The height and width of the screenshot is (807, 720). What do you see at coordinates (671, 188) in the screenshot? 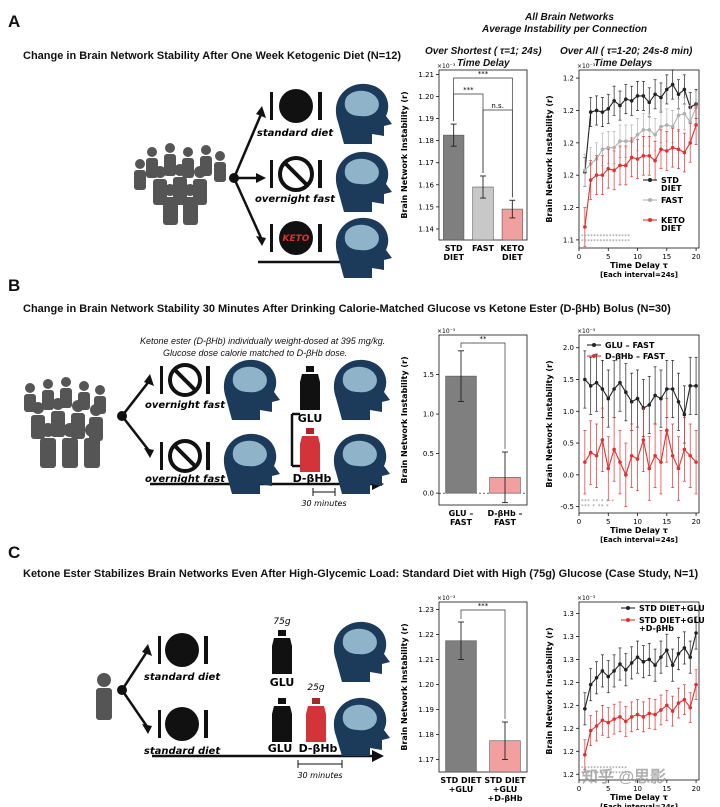
I see `legend-label: DIET` at bounding box center [671, 188].